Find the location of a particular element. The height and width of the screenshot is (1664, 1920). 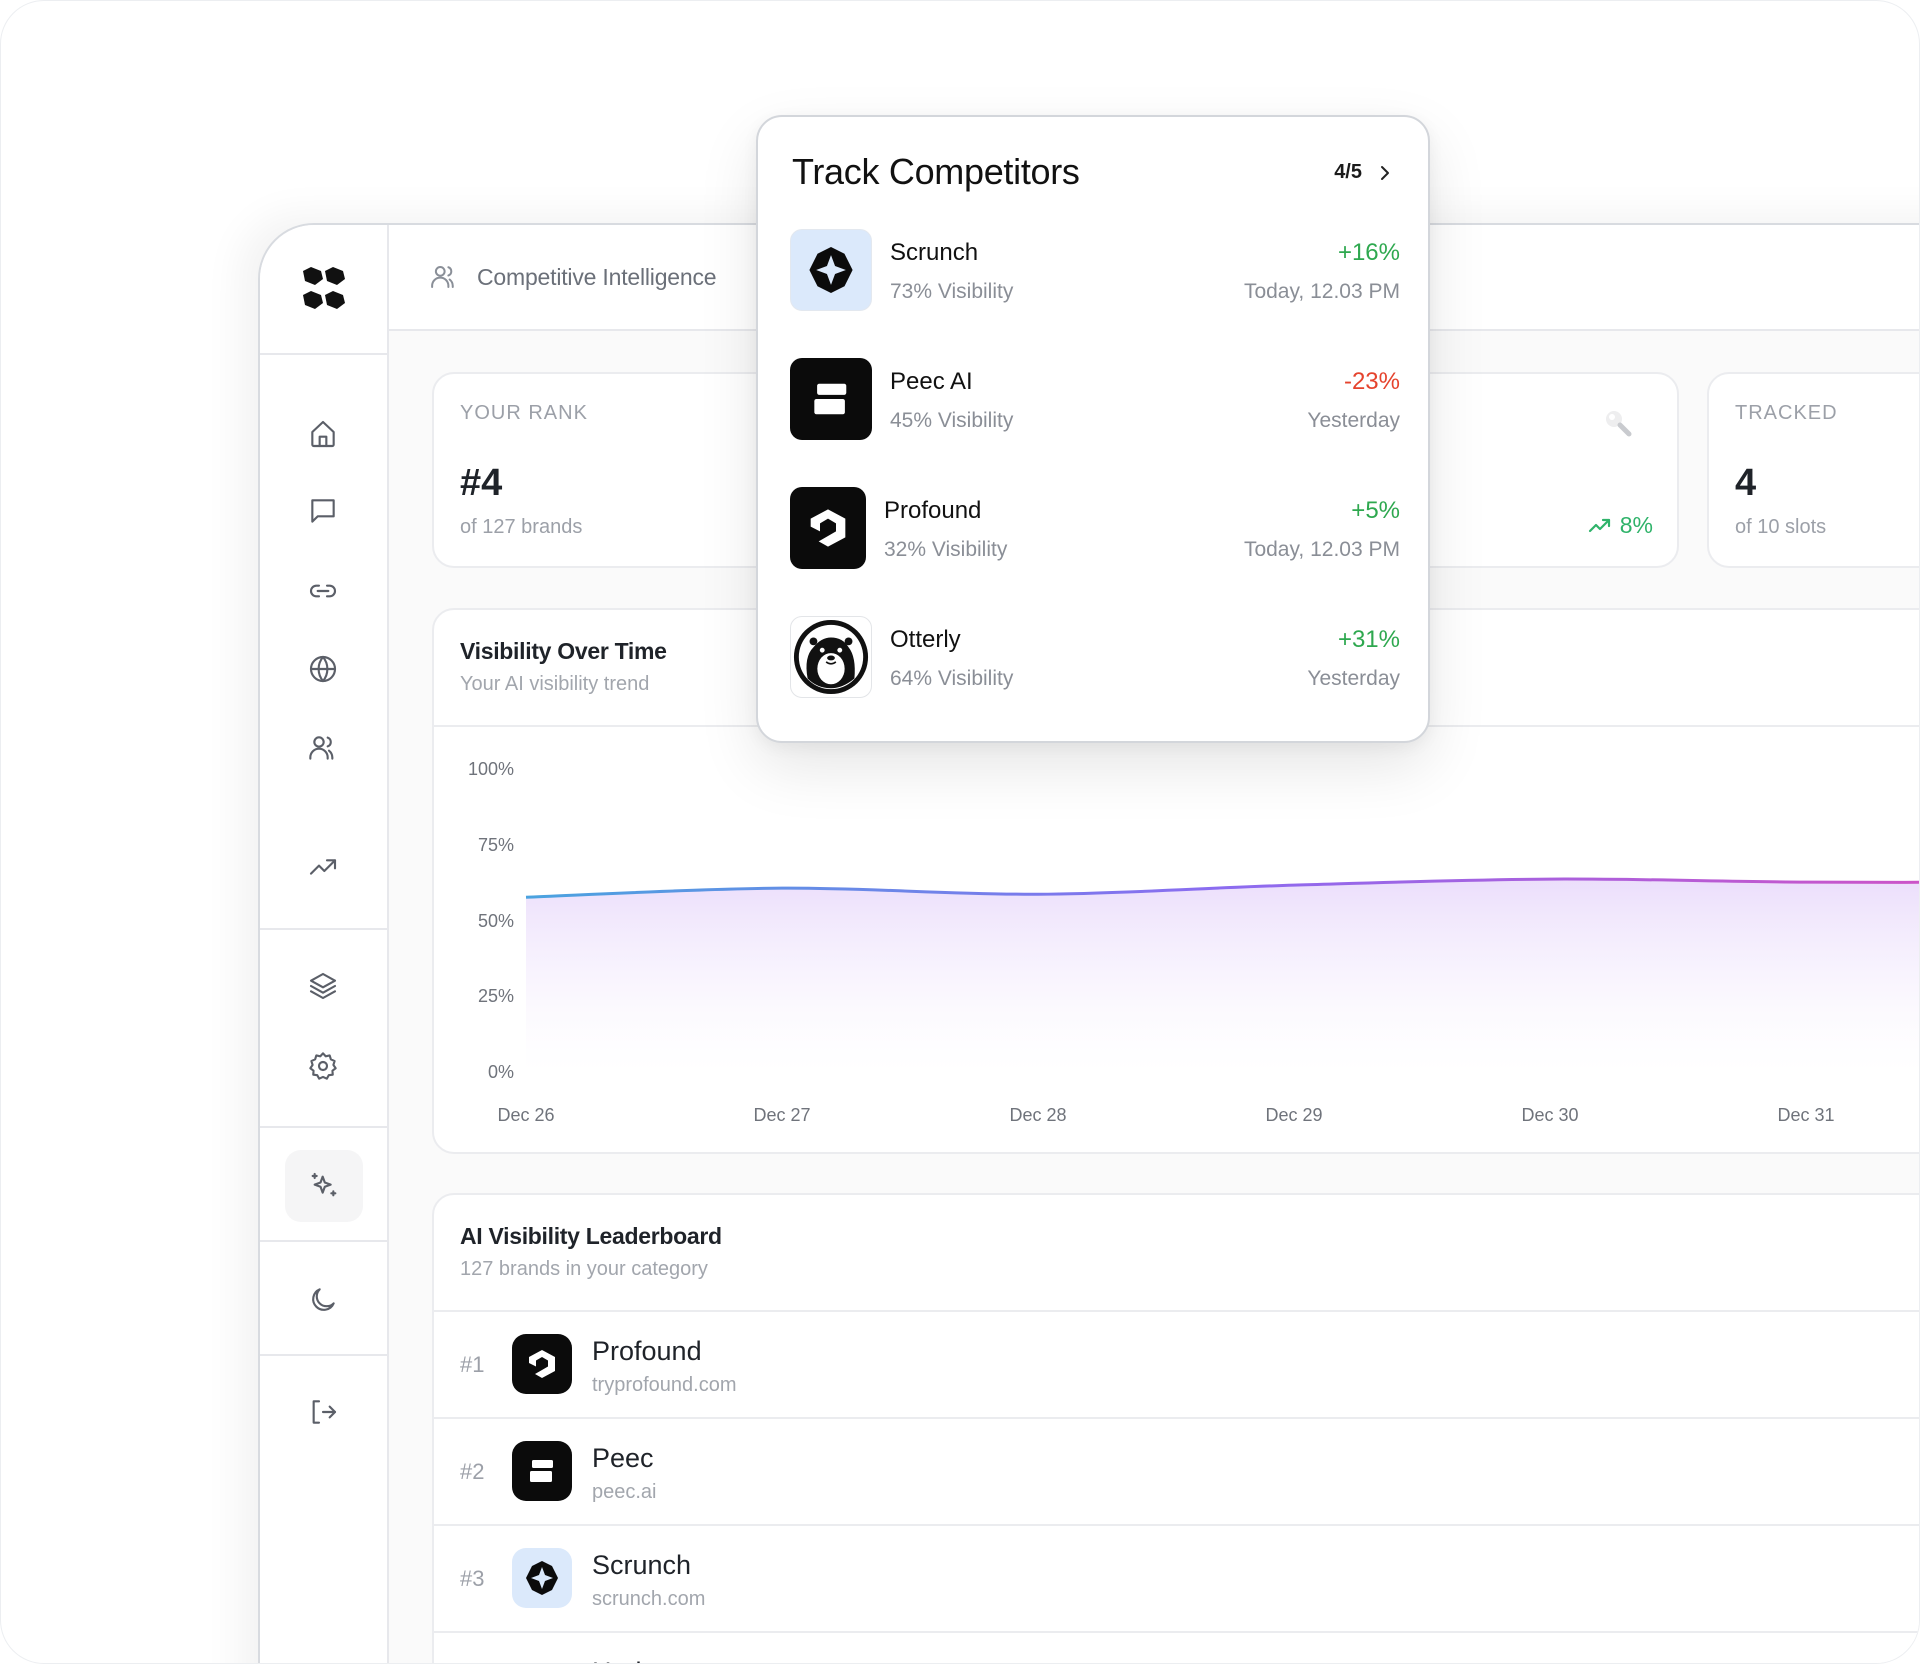

x-axis-label: Dec 28 is located at coordinates (1038, 1115).